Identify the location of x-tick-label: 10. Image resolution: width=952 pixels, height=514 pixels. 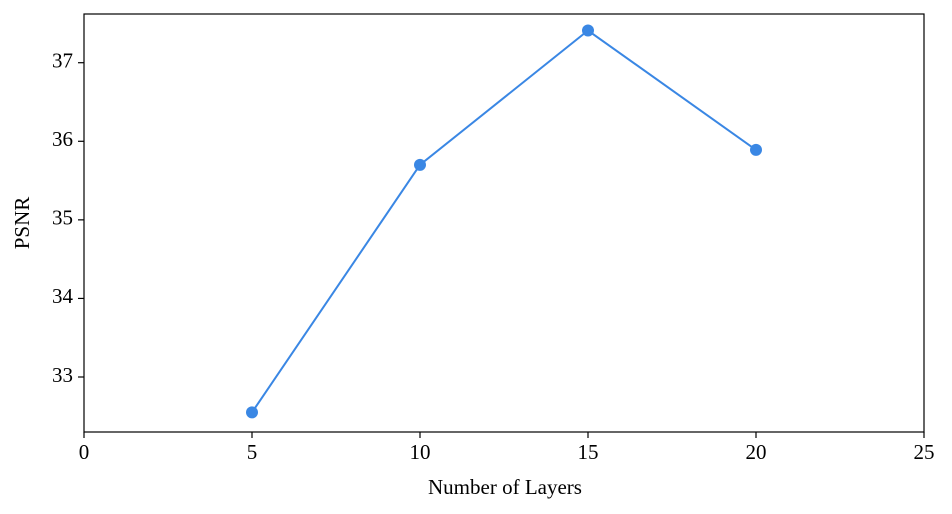
(420, 452).